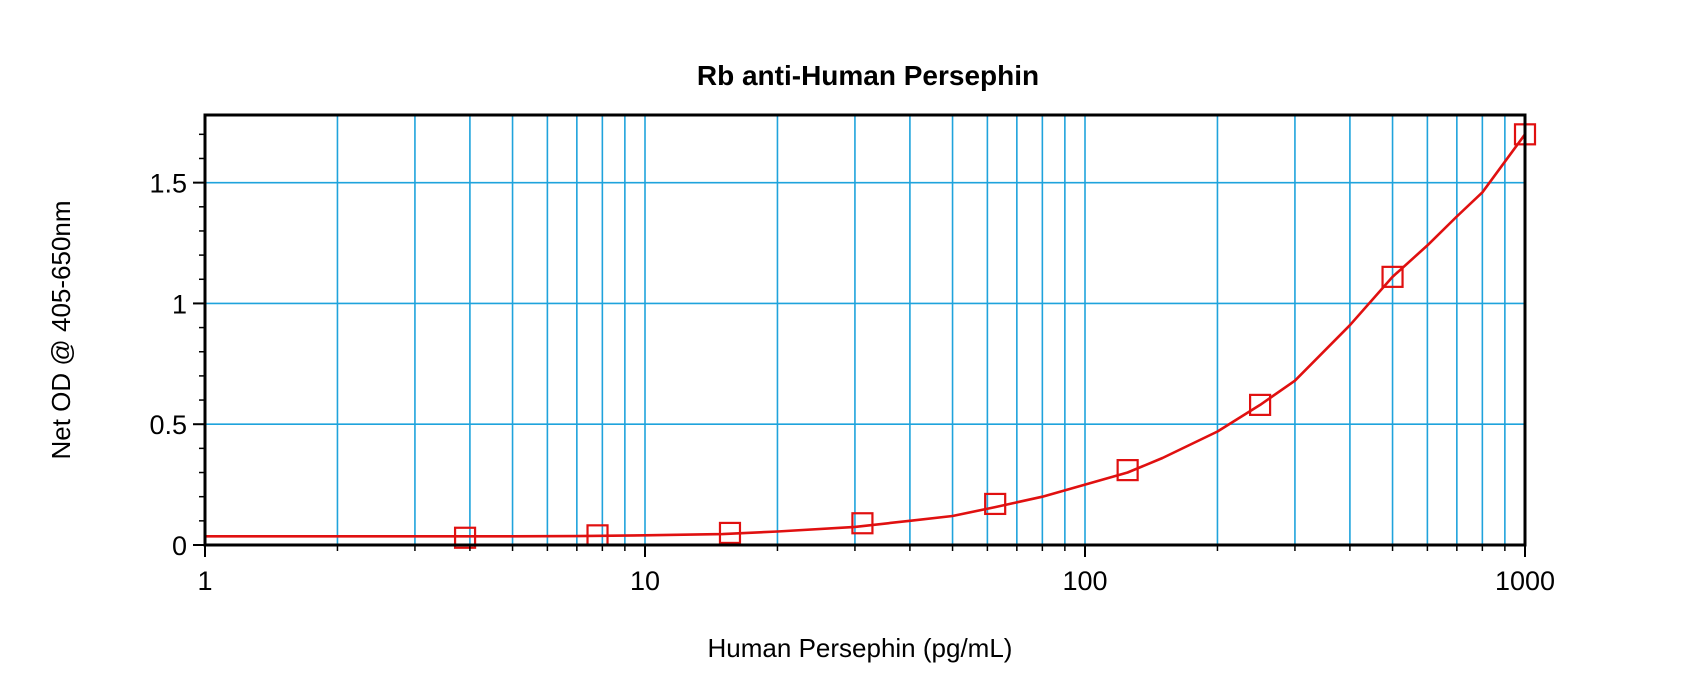 The width and height of the screenshot is (1700, 676). Describe the element at coordinates (1084, 581) in the screenshot. I see `x-tick-label: 100` at that location.